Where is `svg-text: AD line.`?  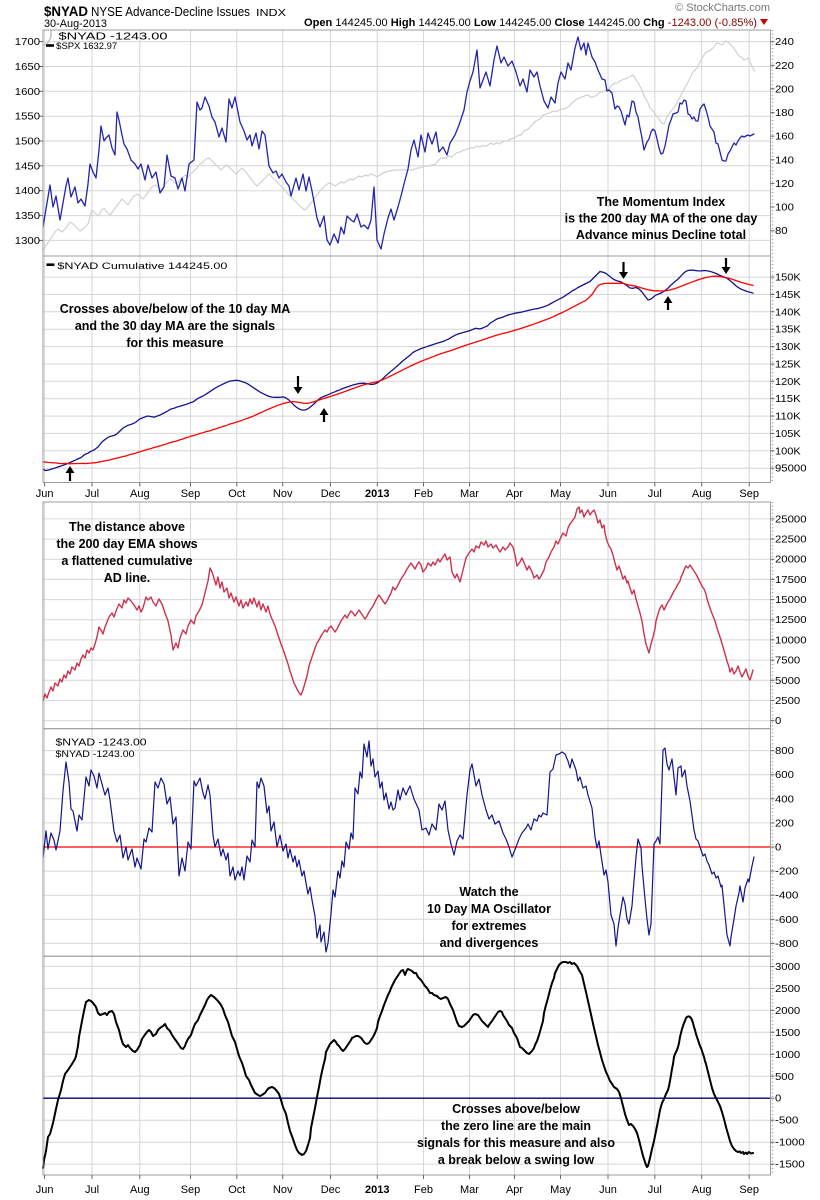
svg-text: AD line. is located at coordinates (127, 578).